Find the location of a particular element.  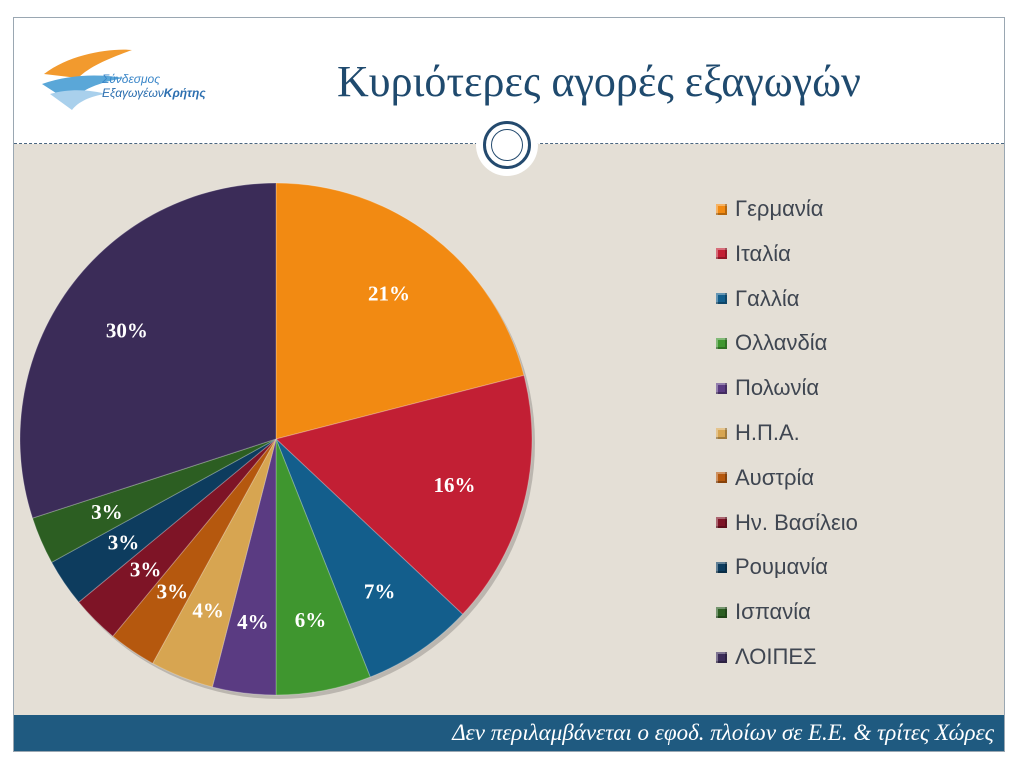

pie-label-7: 3% is located at coordinates (173, 591).